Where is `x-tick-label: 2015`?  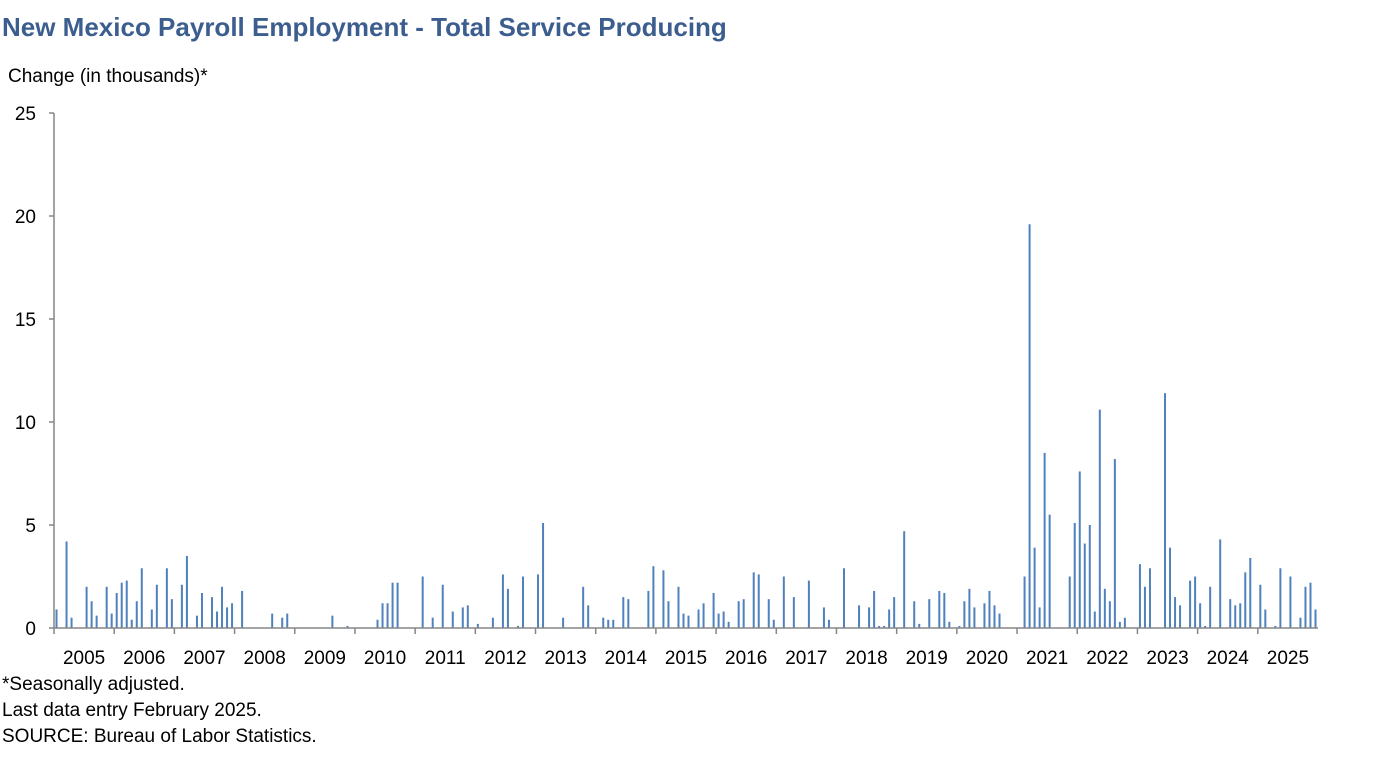
x-tick-label: 2015 is located at coordinates (686, 658).